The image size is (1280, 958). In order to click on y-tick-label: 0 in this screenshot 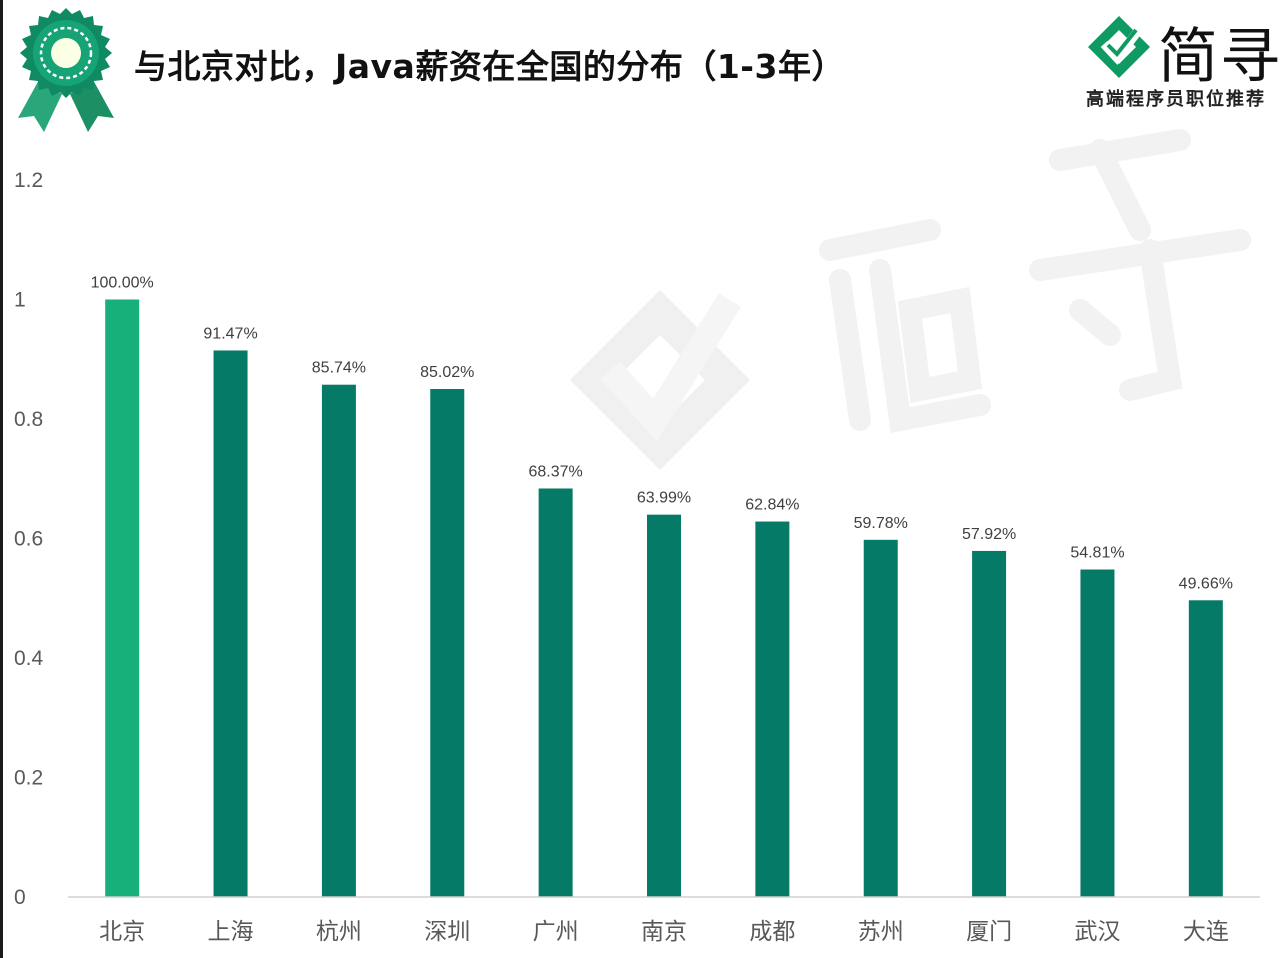, I will do `click(20, 897)`.